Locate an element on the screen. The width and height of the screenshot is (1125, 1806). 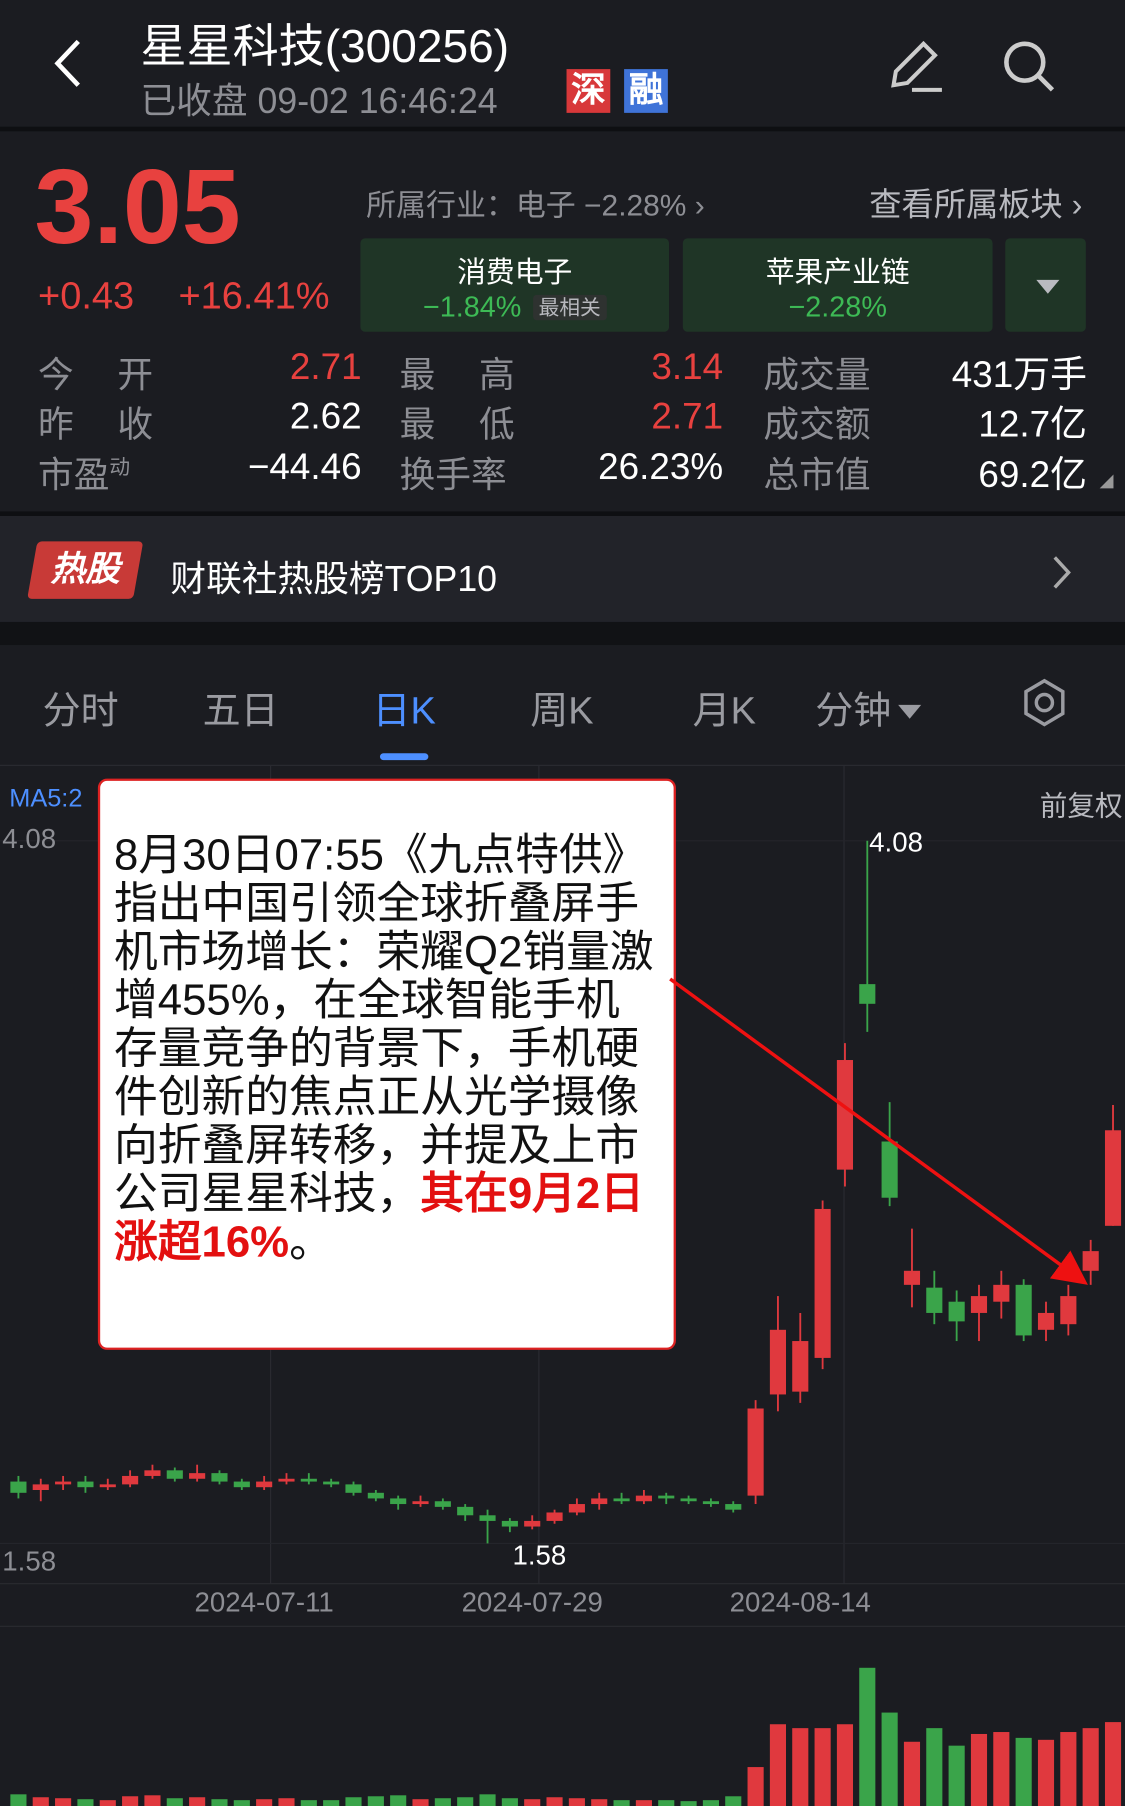
back-button is located at coordinates (69, 64).